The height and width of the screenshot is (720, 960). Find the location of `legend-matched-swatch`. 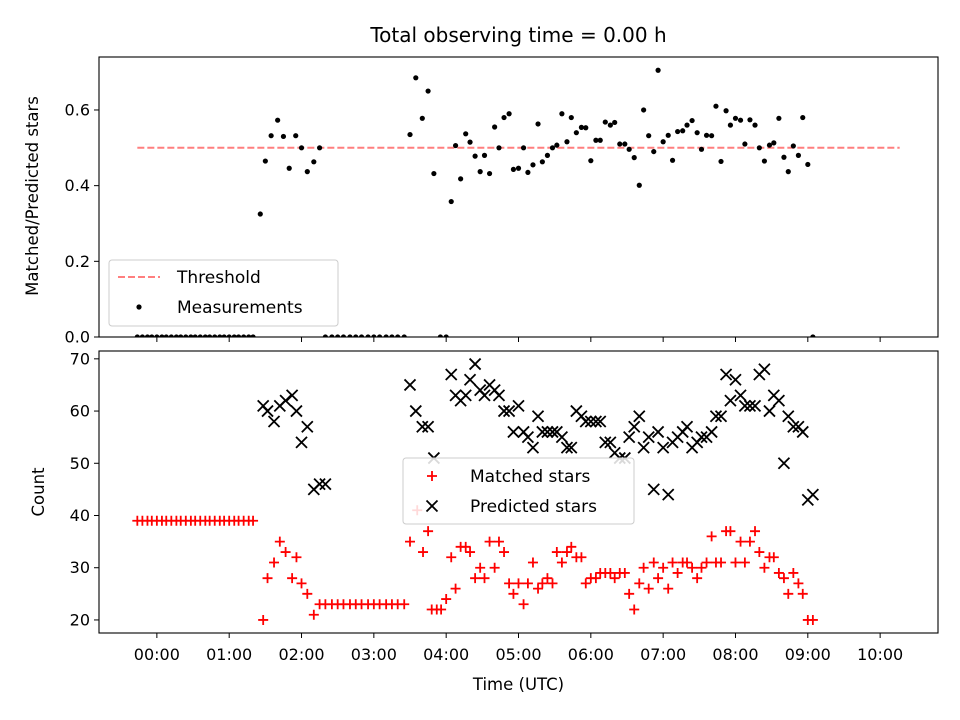

legend-matched-swatch is located at coordinates (432, 476).